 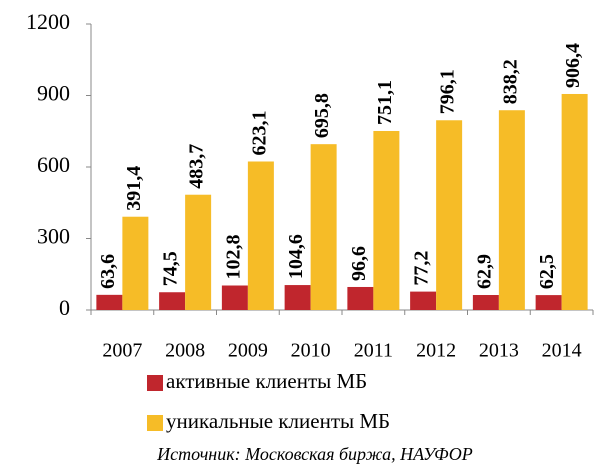 I want to click on legend-label: активные клиенты МБ, so click(x=266, y=381).